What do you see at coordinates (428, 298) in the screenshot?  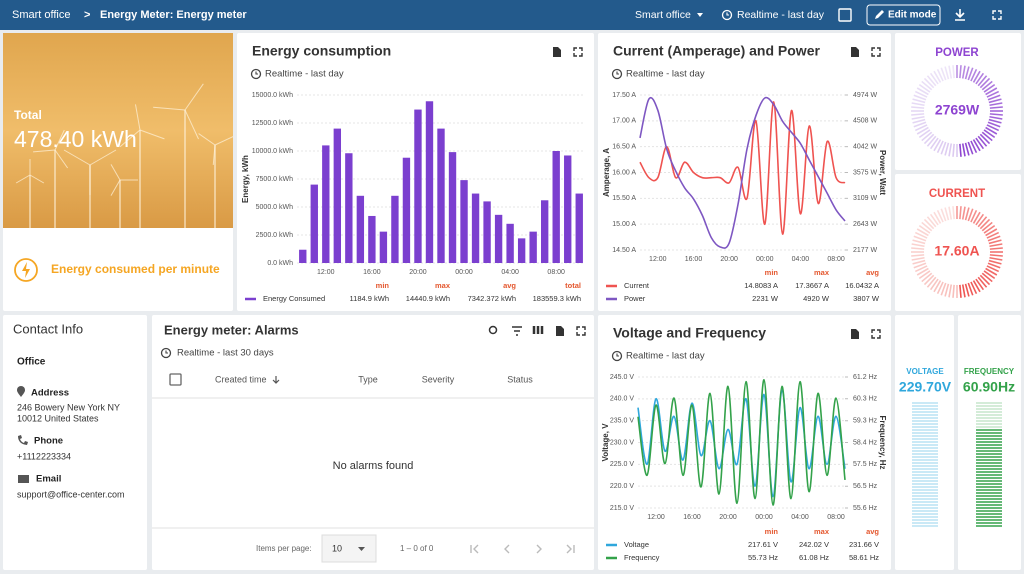 I see `legend-value: 14440.9 kWh` at bounding box center [428, 298].